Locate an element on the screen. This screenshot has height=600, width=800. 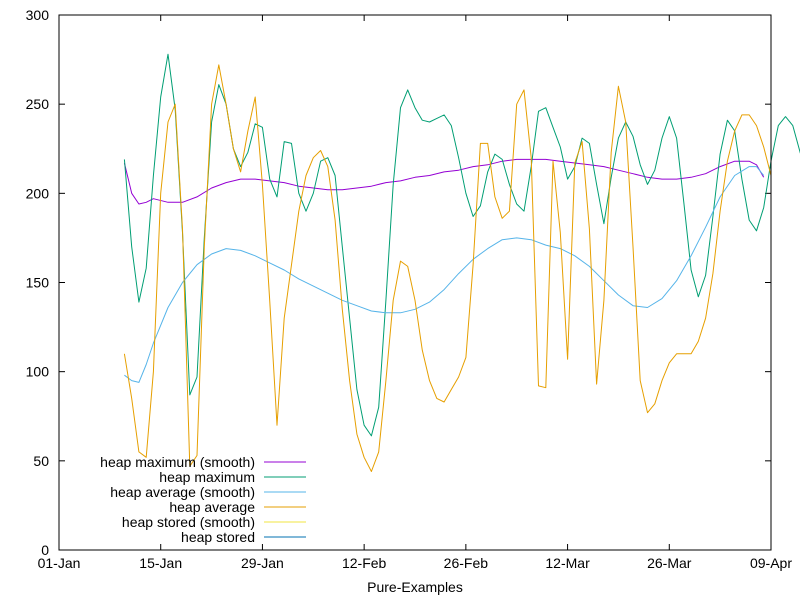
y-tick-label: 150 is located at coordinates (38, 283).